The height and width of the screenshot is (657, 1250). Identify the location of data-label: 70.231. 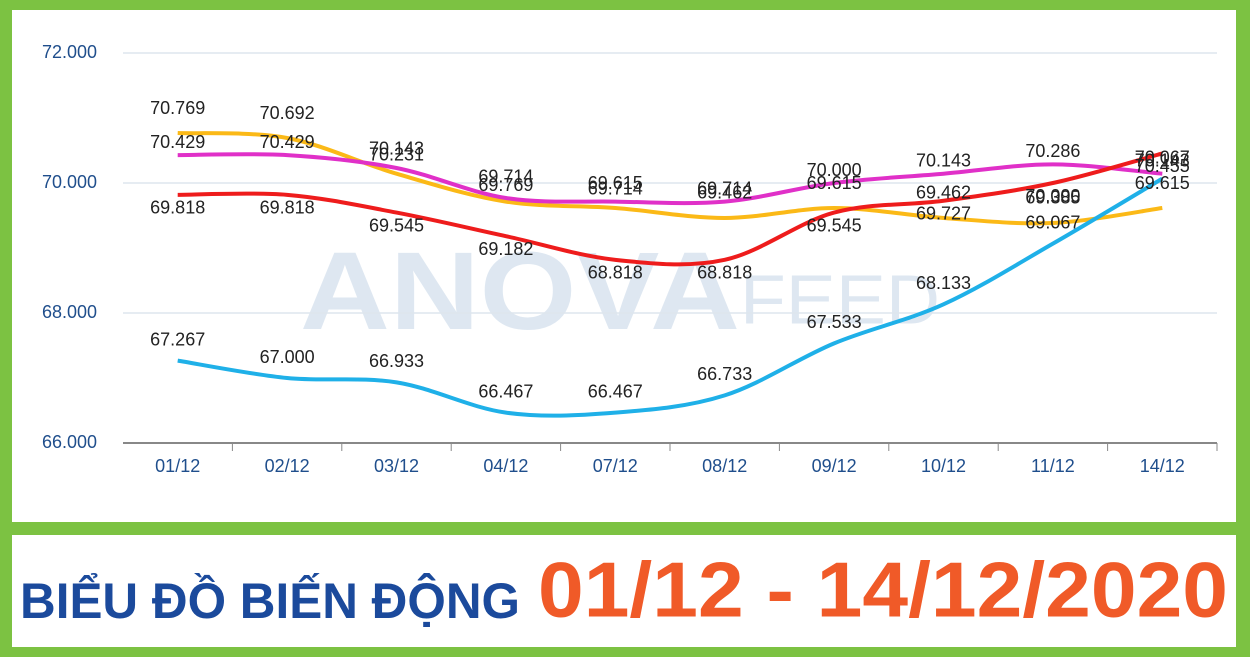
(396, 155).